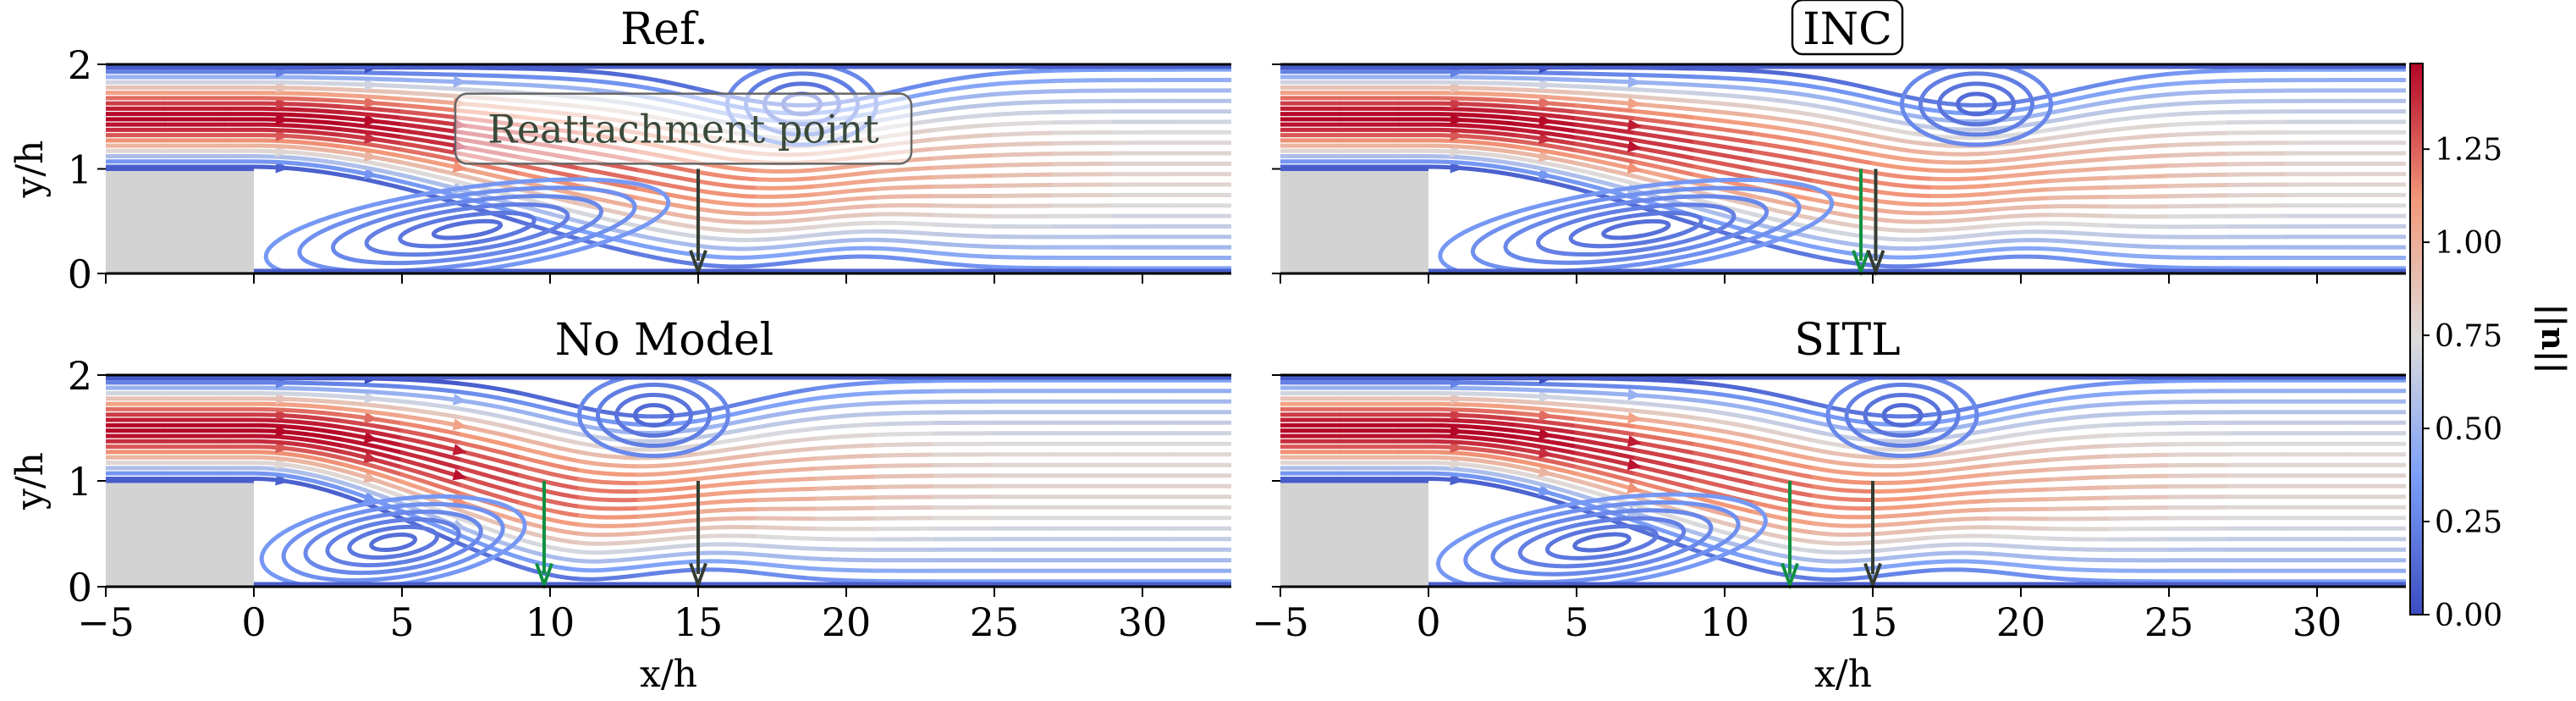 This screenshot has height=701, width=2576. What do you see at coordinates (80, 274) in the screenshot?
I see `y-tick-label: 0` at bounding box center [80, 274].